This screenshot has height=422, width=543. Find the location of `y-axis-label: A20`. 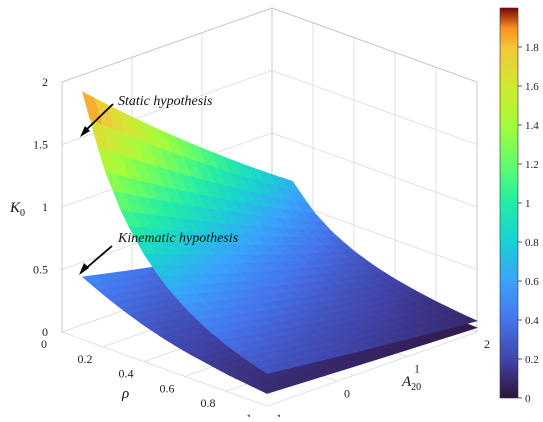

y-axis-label: A20 is located at coordinates (411, 383).